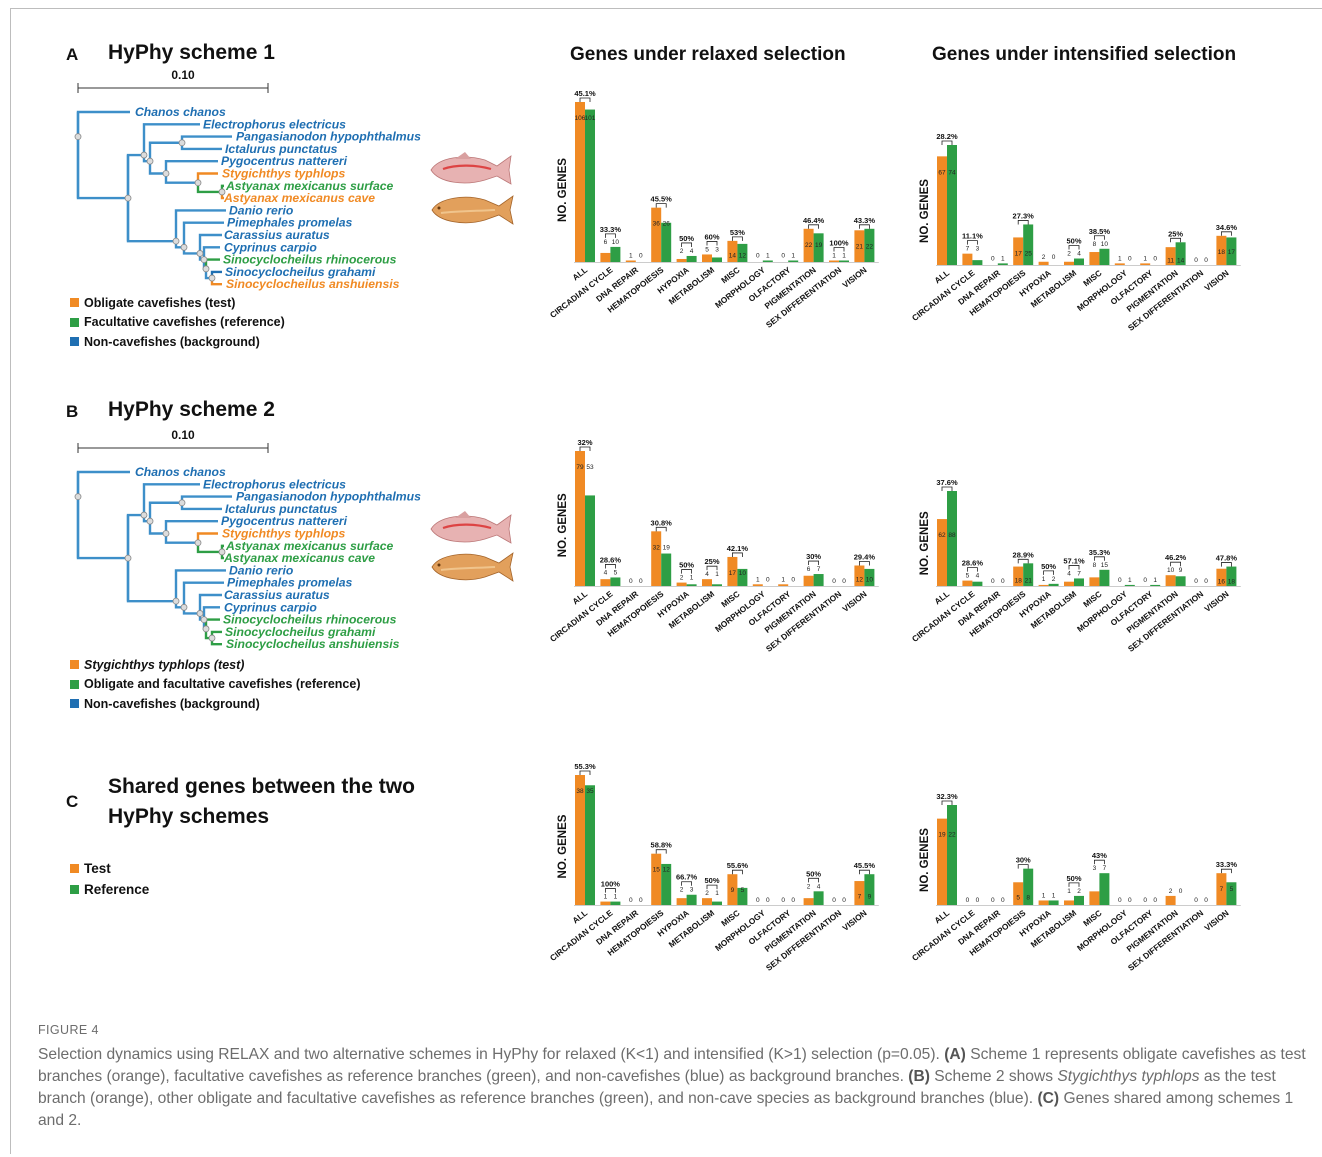 The image size is (1322, 1157). I want to click on percent-label: 42.1%, so click(738, 548).